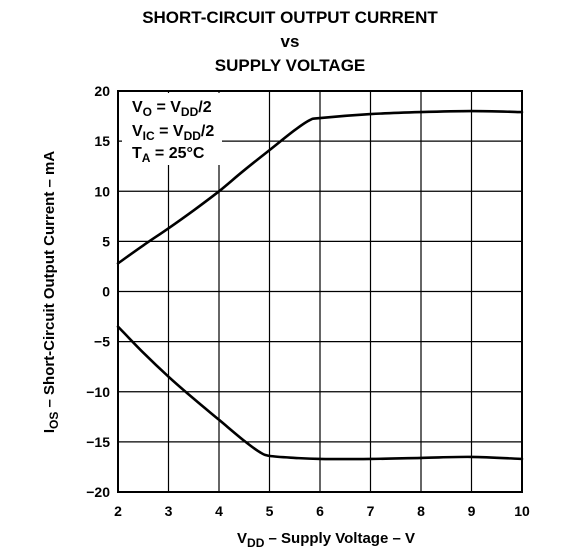  What do you see at coordinates (98, 392) in the screenshot?
I see `y-tick-label: −10` at bounding box center [98, 392].